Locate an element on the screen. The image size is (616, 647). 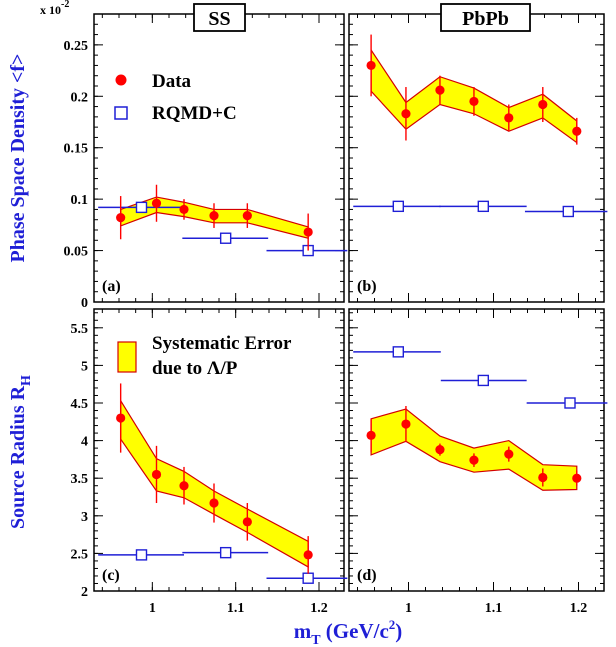
panel-tag: (c) is located at coordinates (111, 575).